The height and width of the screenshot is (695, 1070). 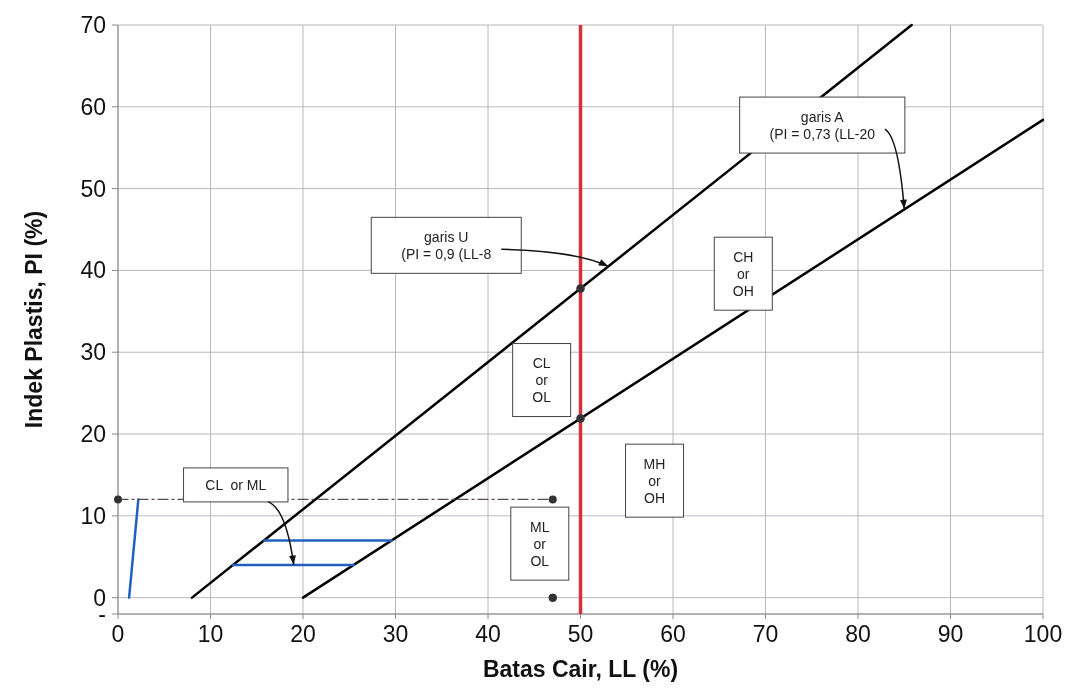 I want to click on x-tick-label: 50, so click(x=580, y=634).